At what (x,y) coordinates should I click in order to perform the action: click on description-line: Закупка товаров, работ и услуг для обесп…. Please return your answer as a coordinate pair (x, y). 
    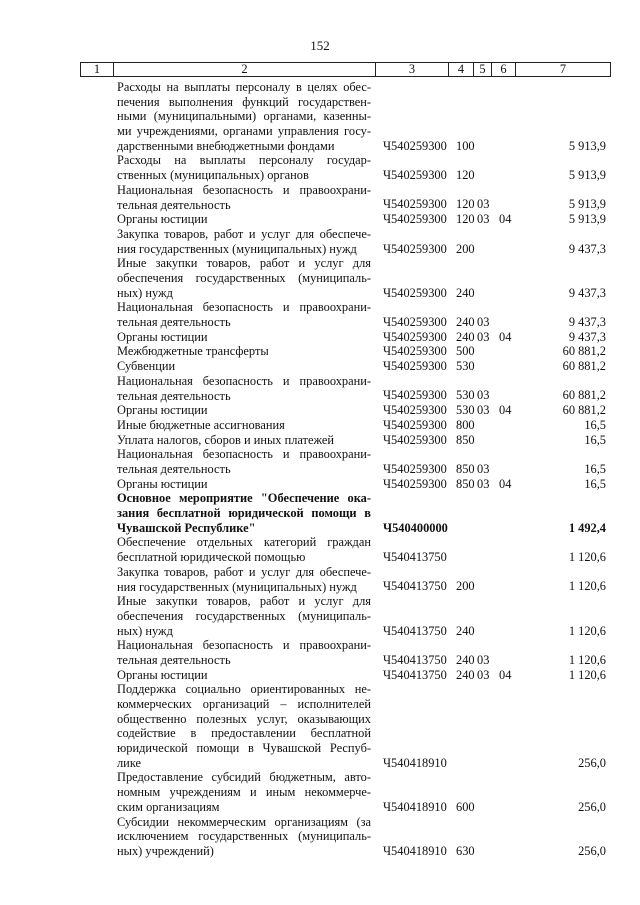
    Looking at the image, I should click on (244, 233).